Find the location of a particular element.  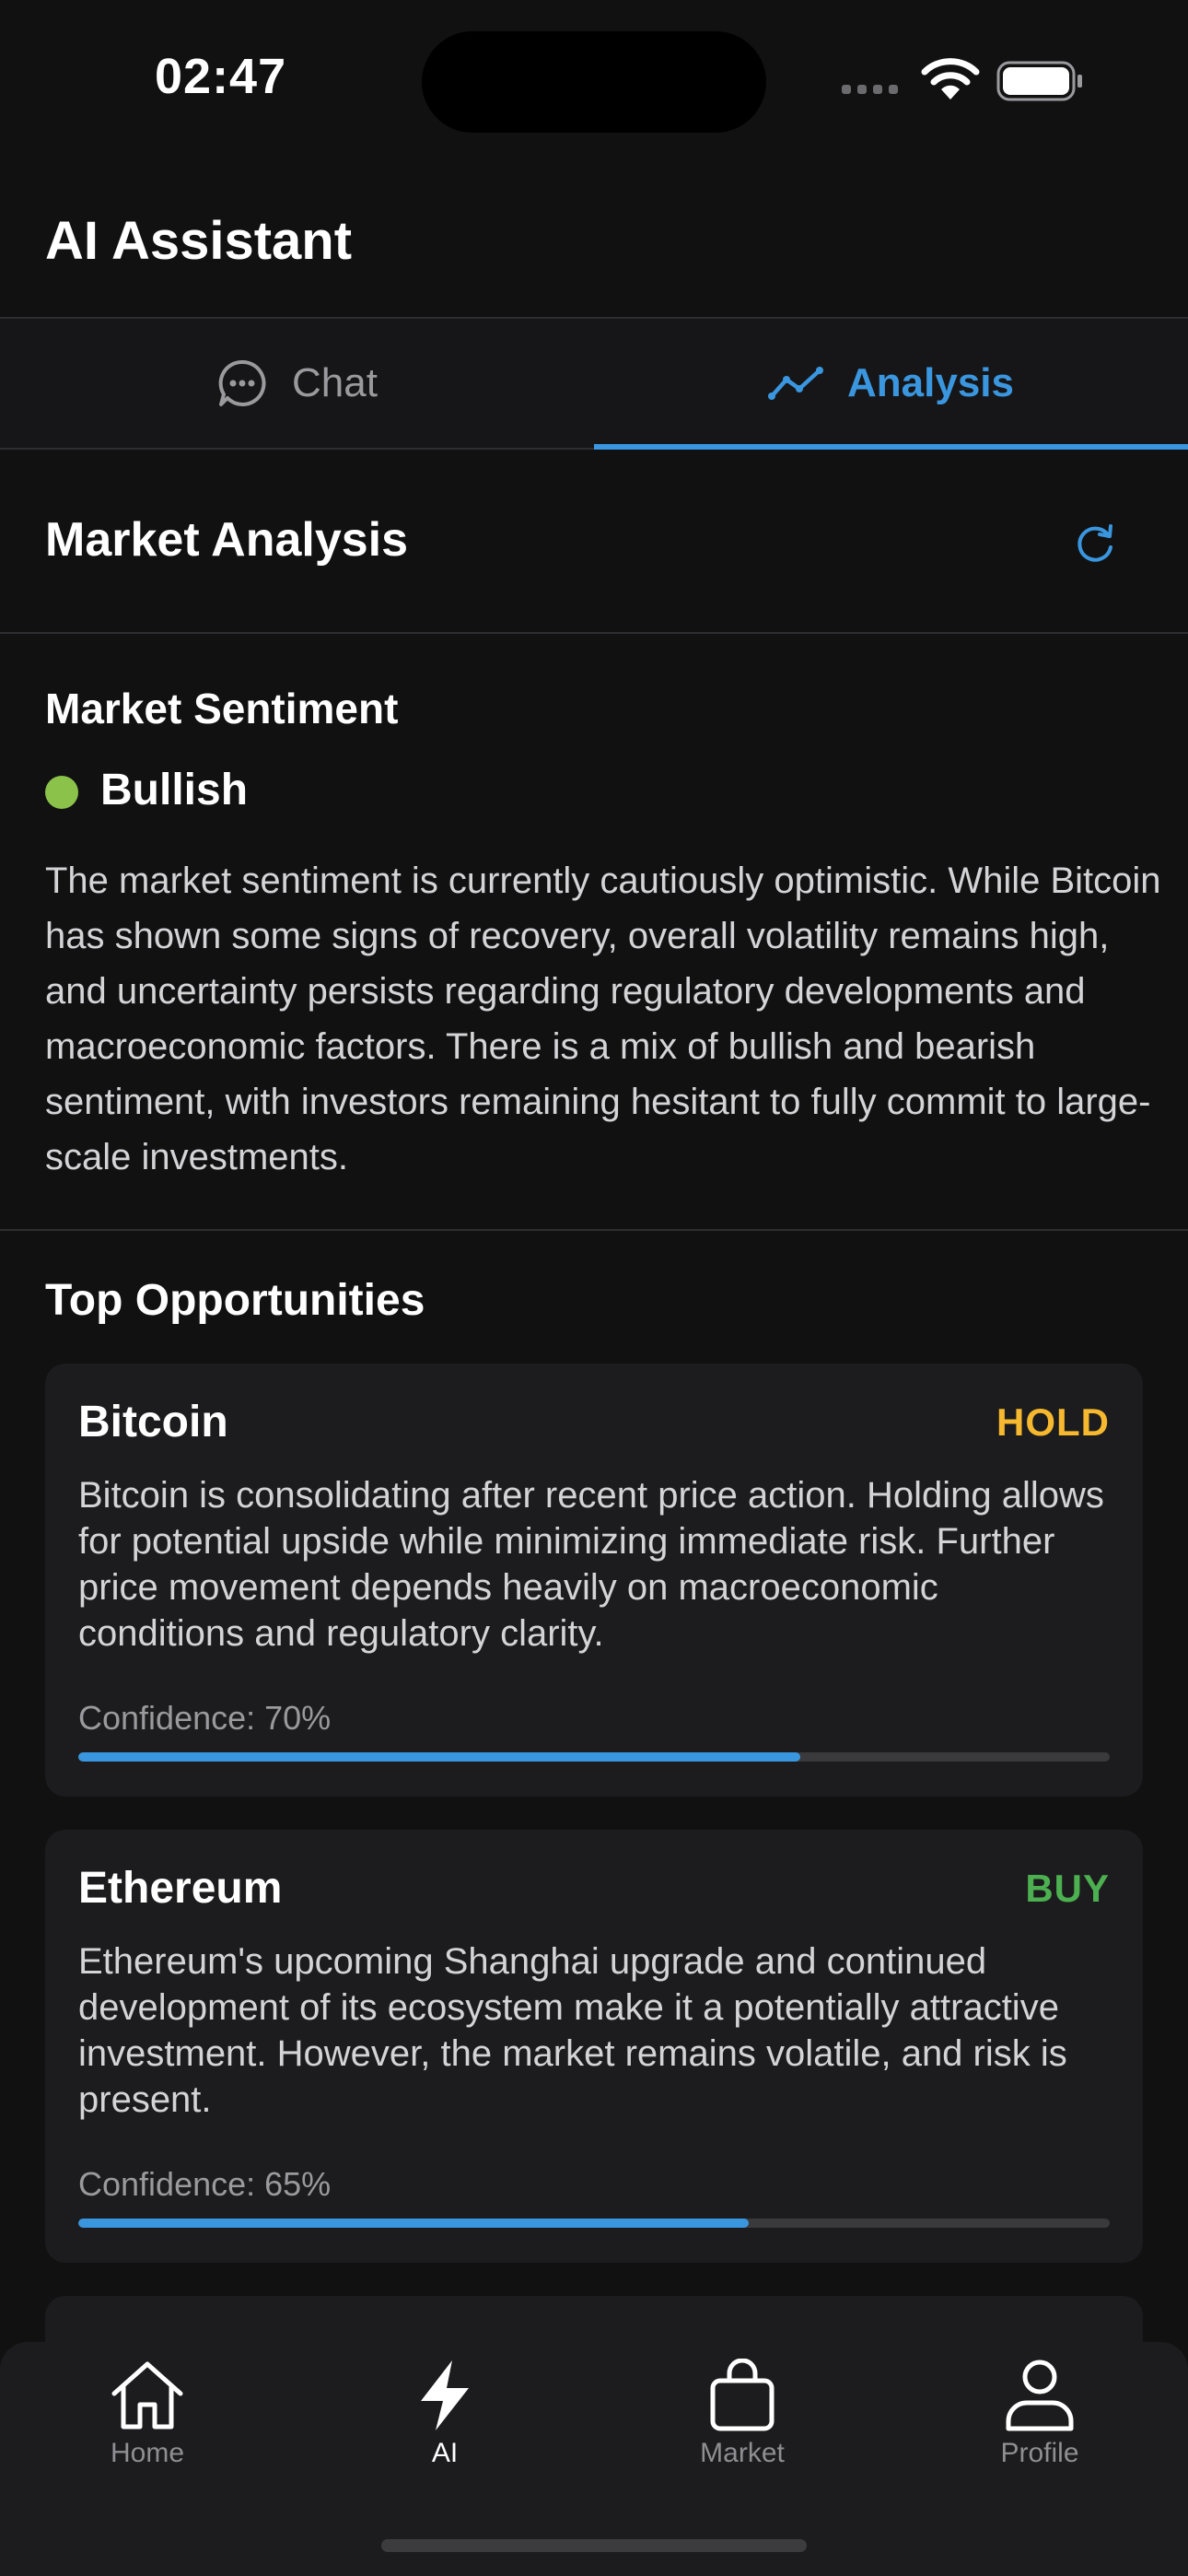

home-indicator is located at coordinates (594, 2545).